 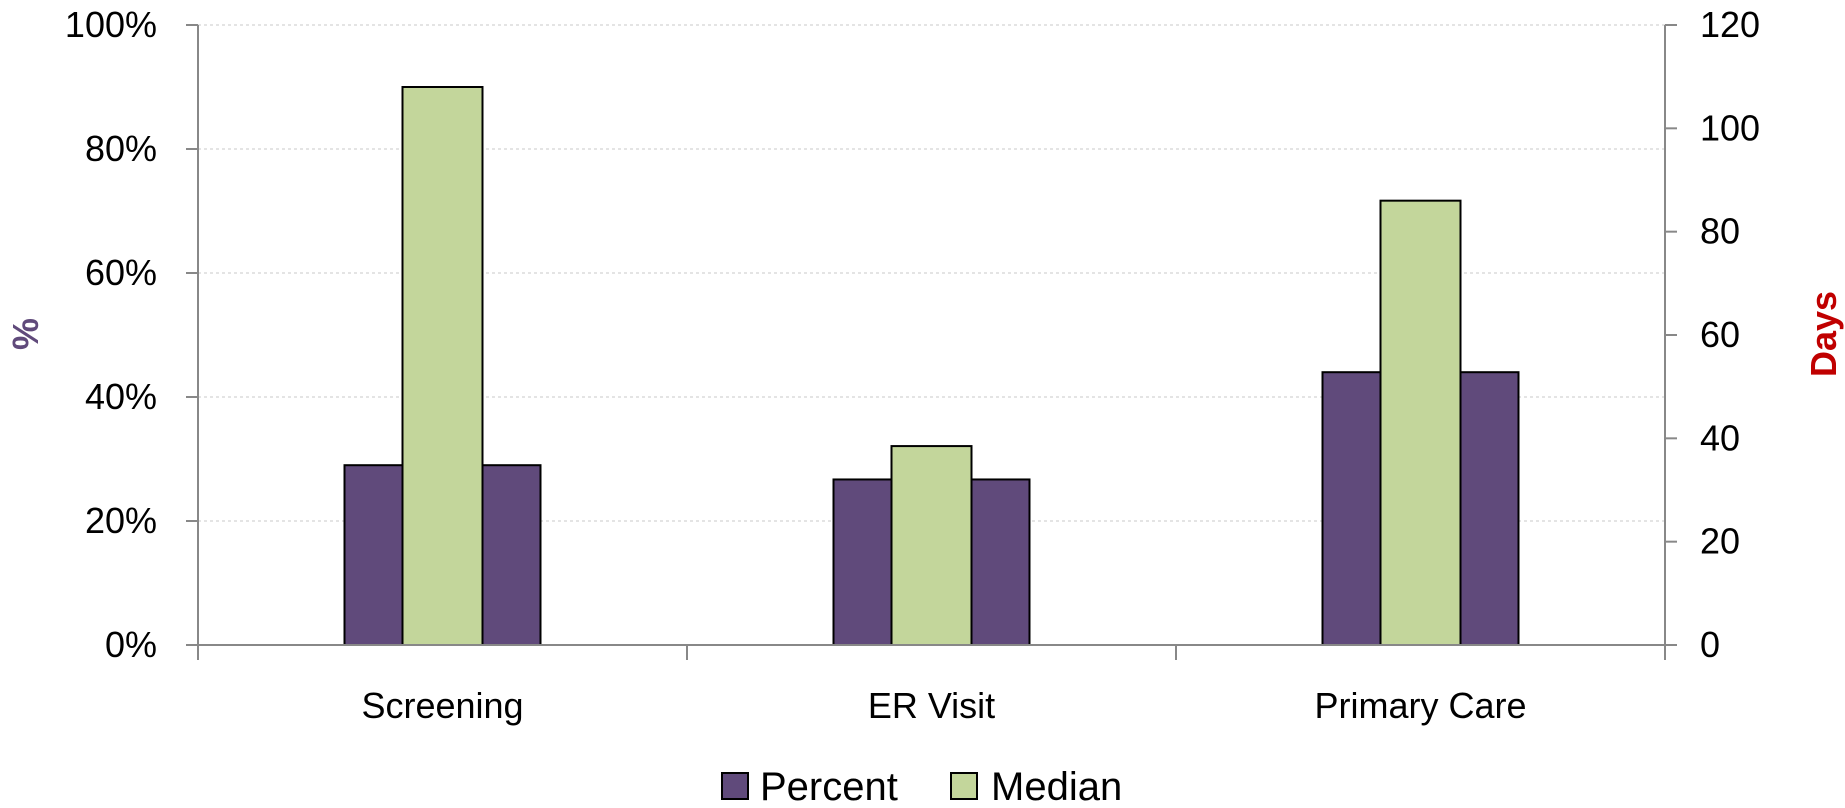 What do you see at coordinates (931, 546) in the screenshot?
I see `bar-median-er-visit` at bounding box center [931, 546].